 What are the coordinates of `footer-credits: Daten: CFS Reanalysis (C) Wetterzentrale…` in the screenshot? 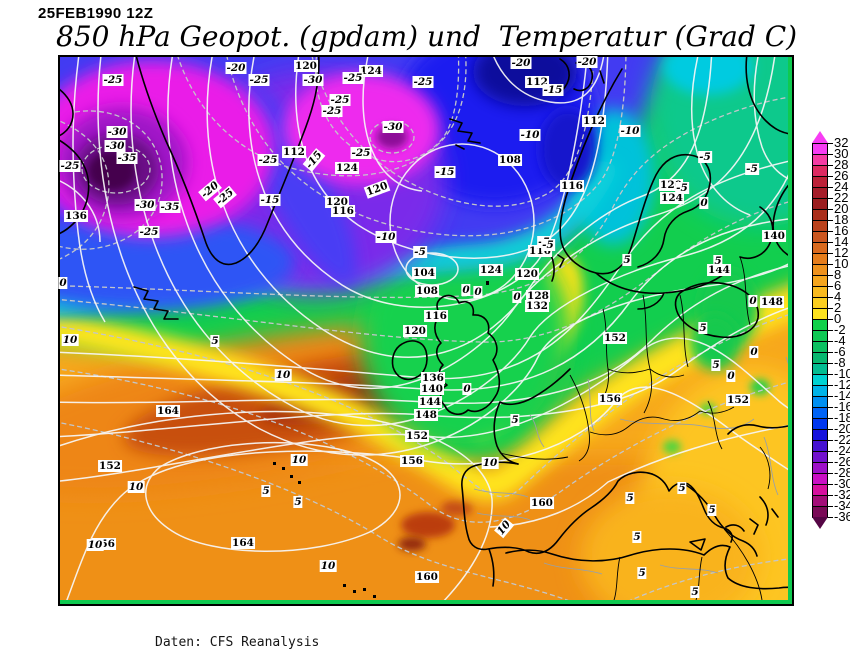 It's located at (237, 630).